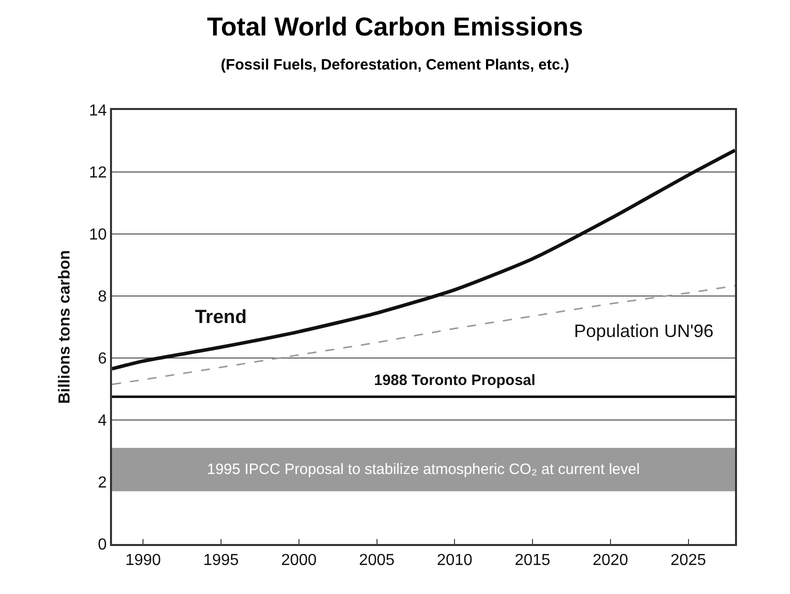 Image resolution: width=790 pixels, height=594 pixels. What do you see at coordinates (102, 359) in the screenshot?
I see `y-tick-label: 6` at bounding box center [102, 359].